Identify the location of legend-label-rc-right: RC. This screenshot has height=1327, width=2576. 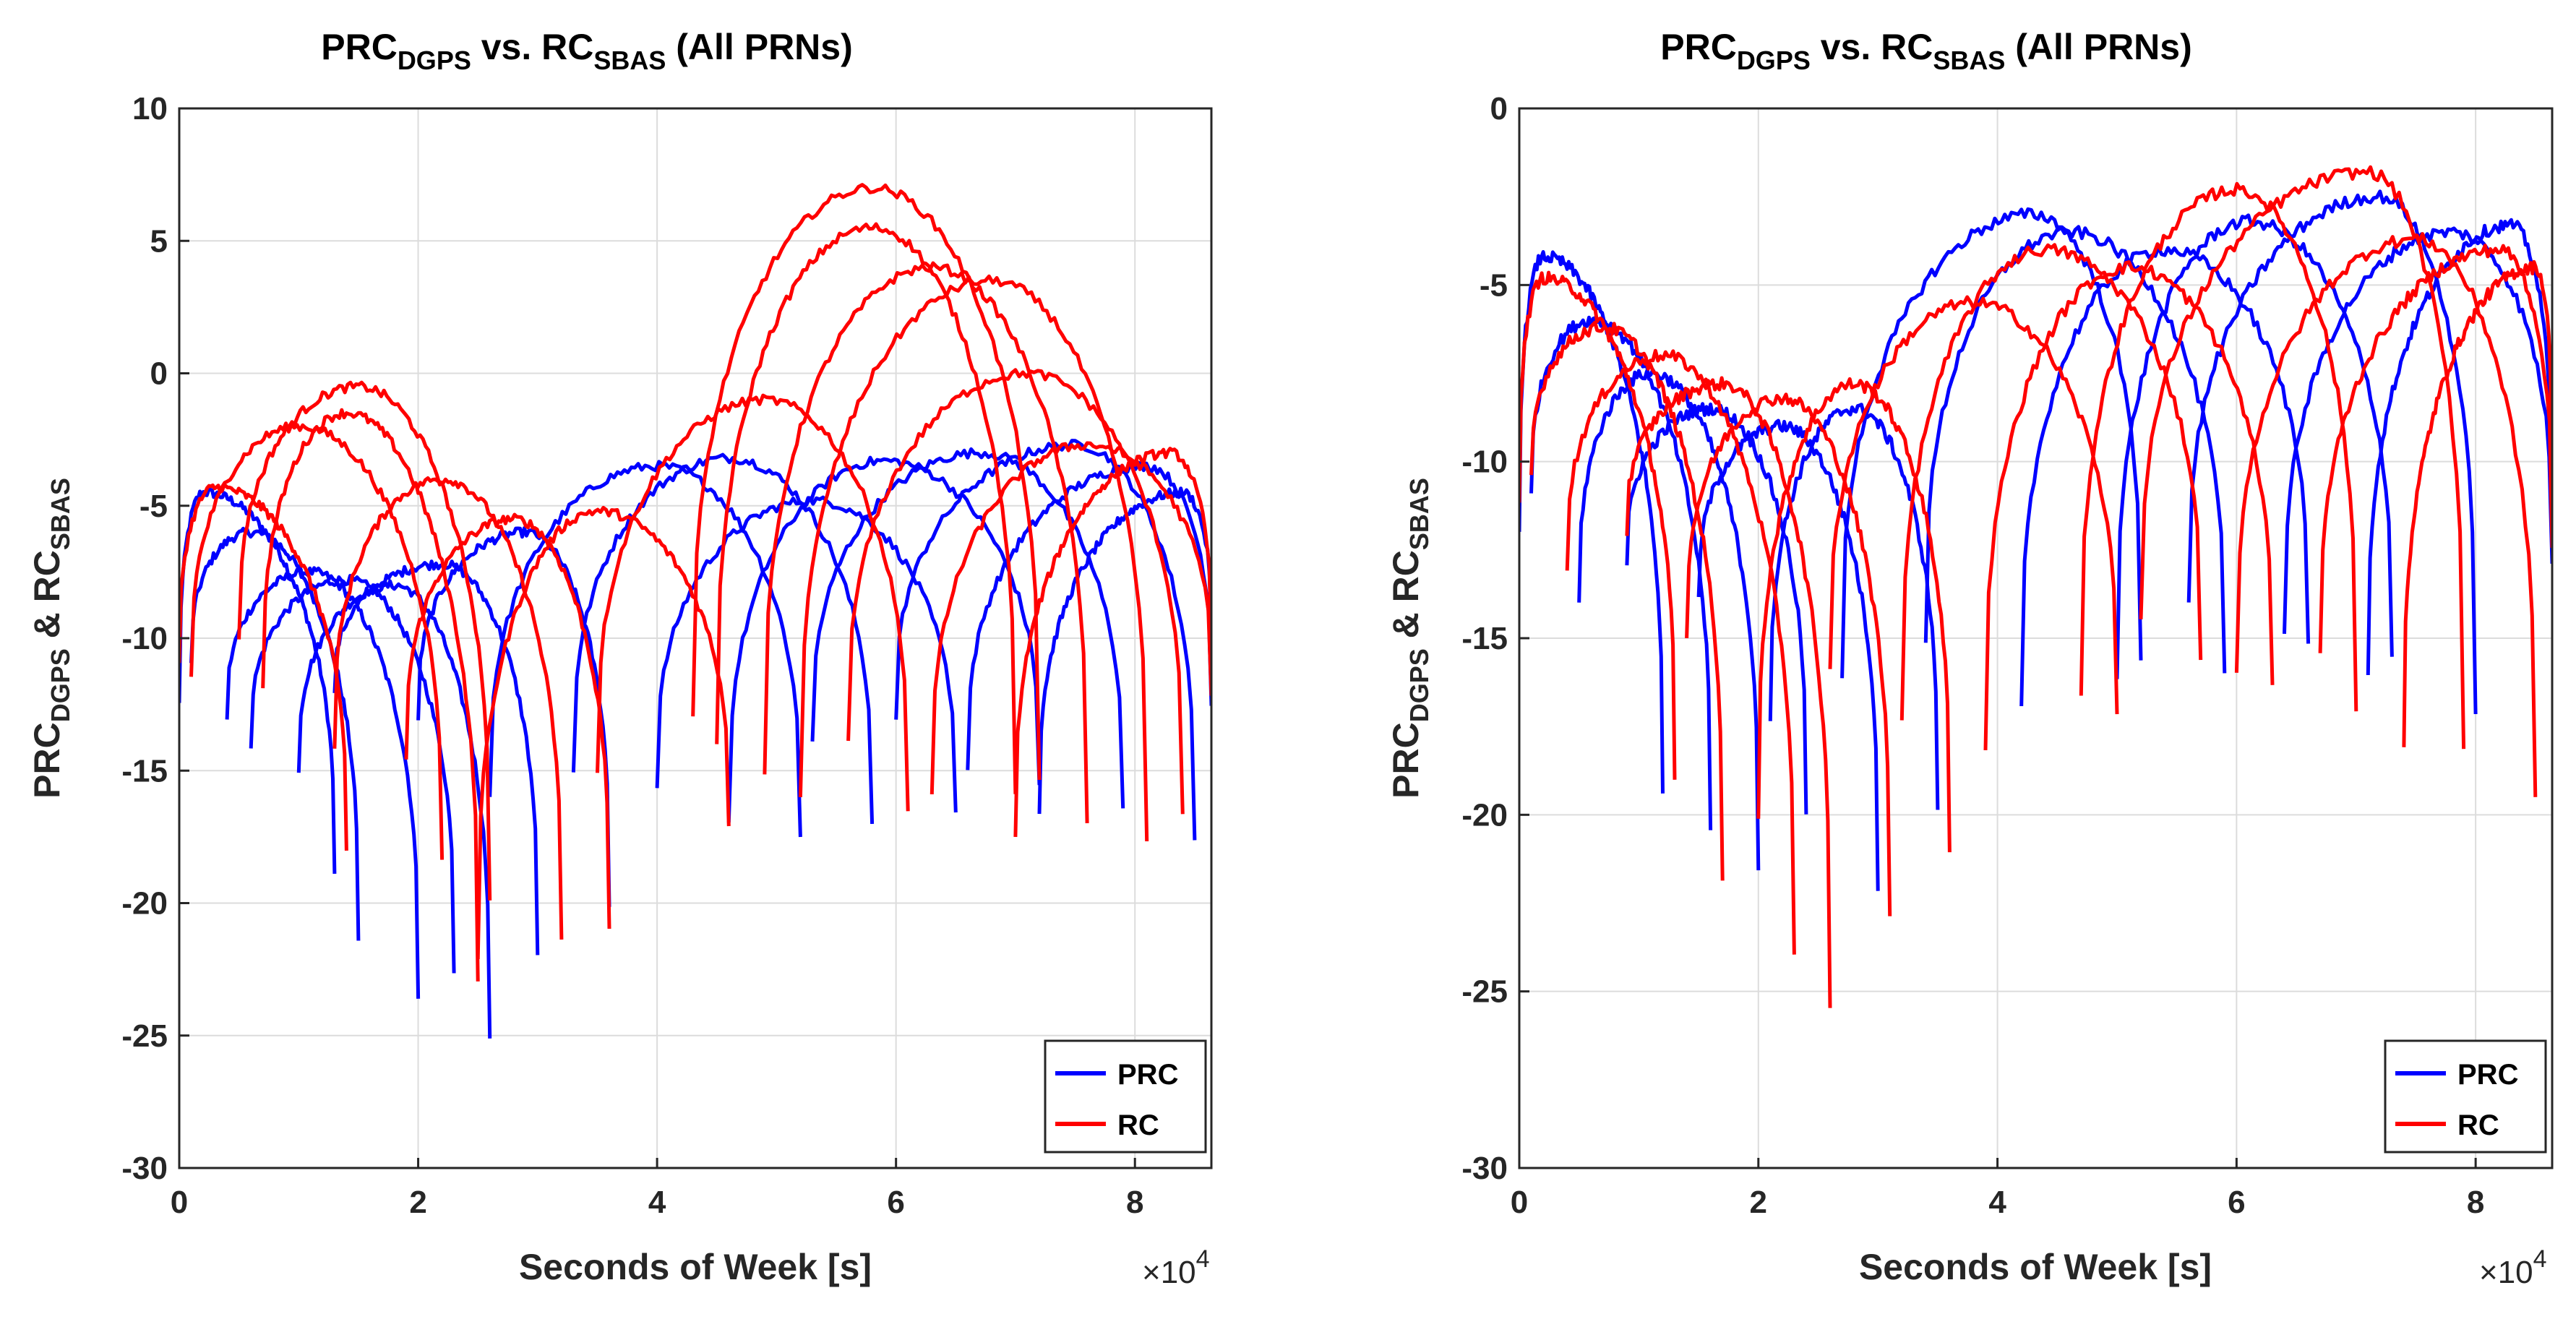
(2478, 1125).